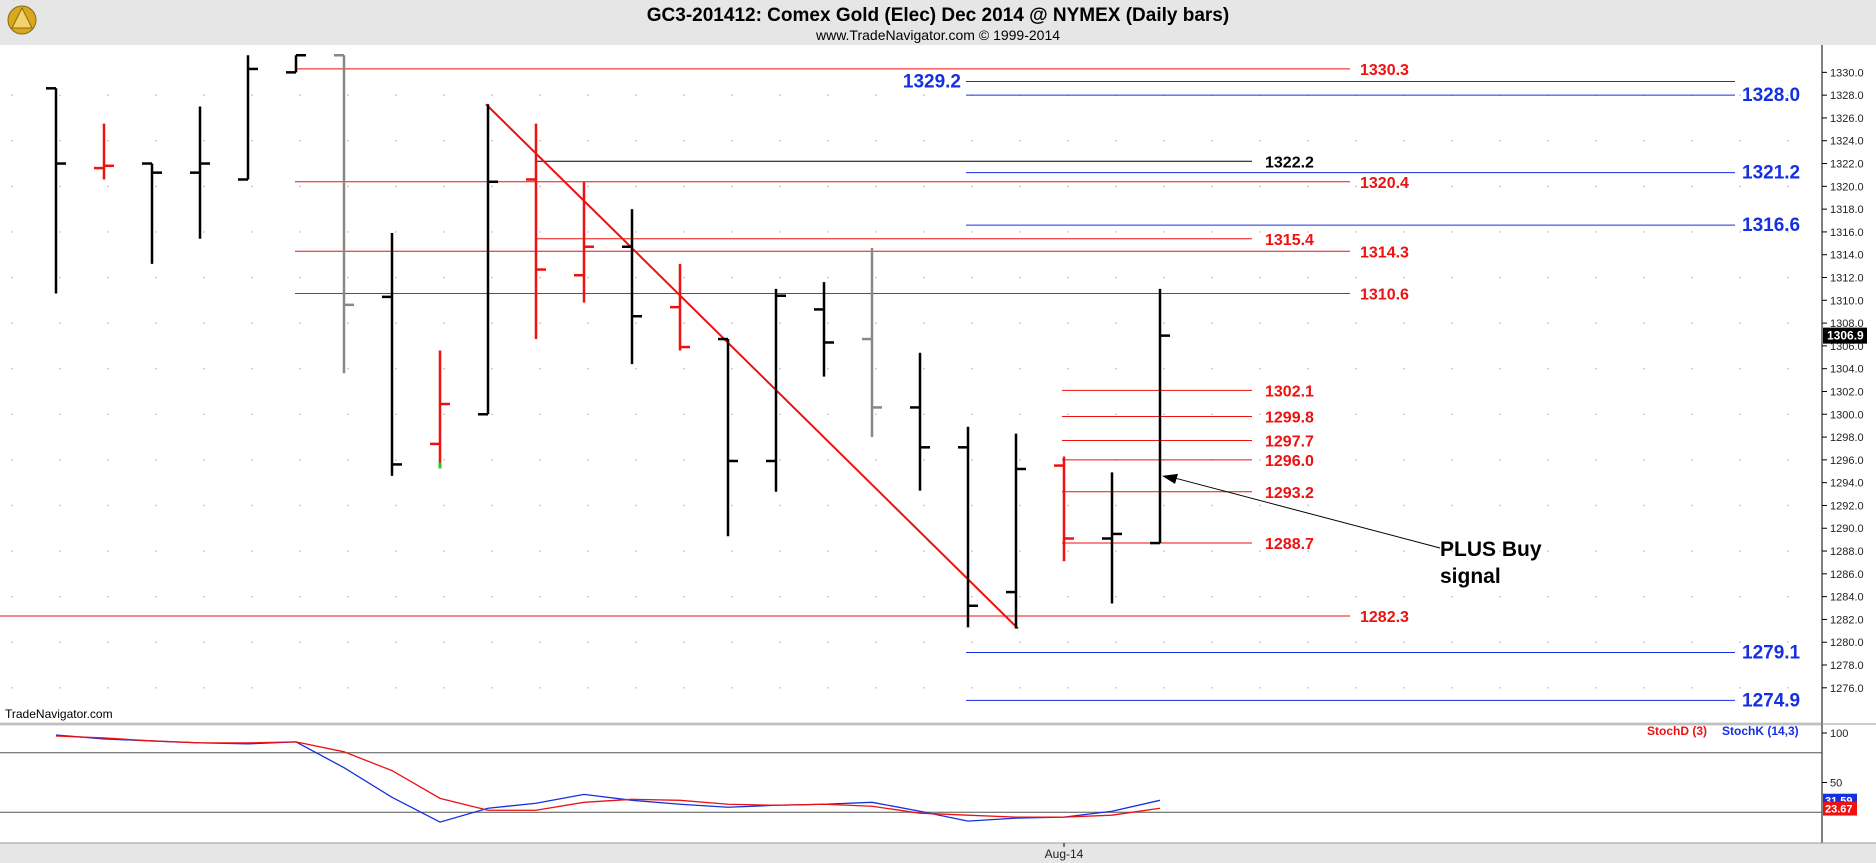 Image resolution: width=1876 pixels, height=863 pixels. I want to click on price-tick-label: 1300.0, so click(1847, 415).